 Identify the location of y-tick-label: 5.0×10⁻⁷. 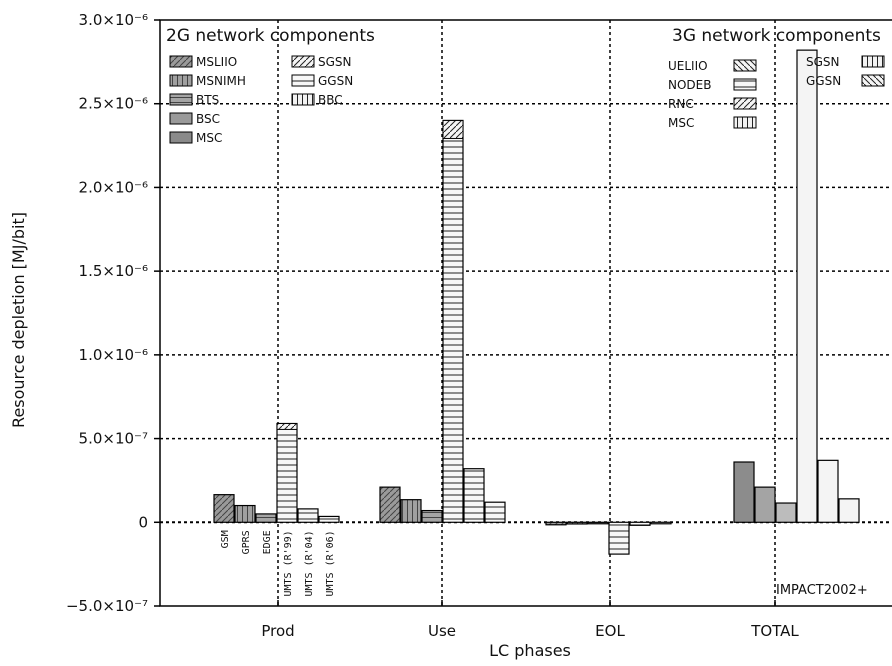
(113, 439).